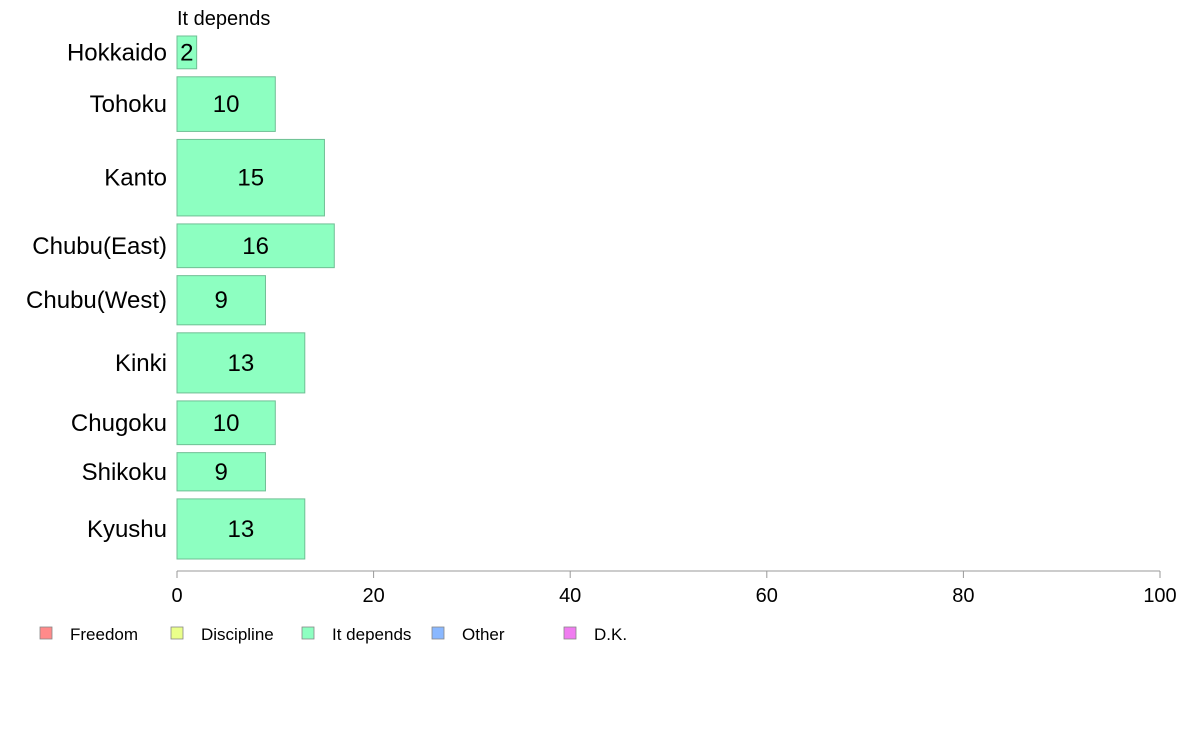 This screenshot has height=741, width=1188. What do you see at coordinates (1159, 596) in the screenshot?
I see `x-tick-label: 100` at bounding box center [1159, 596].